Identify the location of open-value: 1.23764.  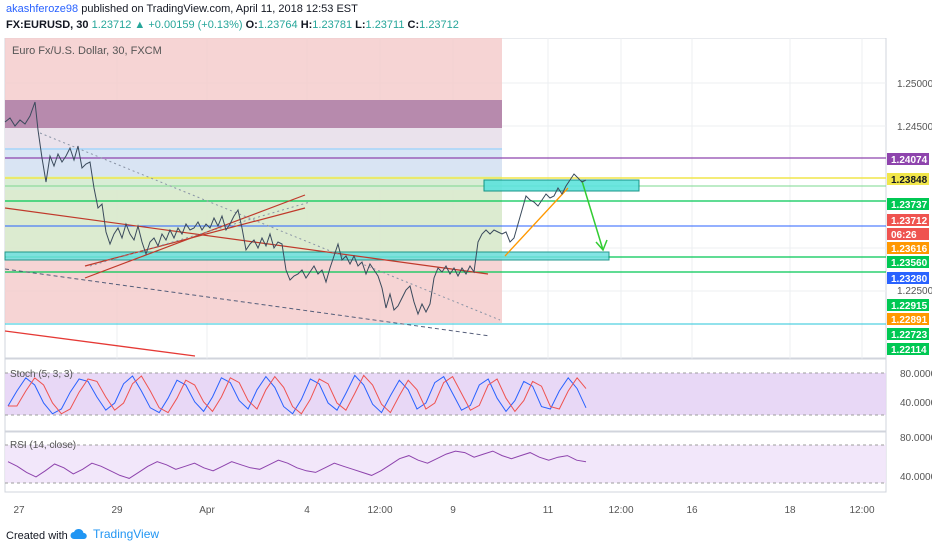
(277, 25).